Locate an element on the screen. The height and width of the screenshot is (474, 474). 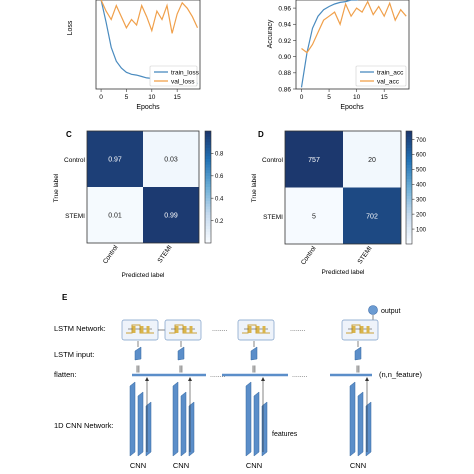
cm-counts-frame is located at coordinates (343, 187).